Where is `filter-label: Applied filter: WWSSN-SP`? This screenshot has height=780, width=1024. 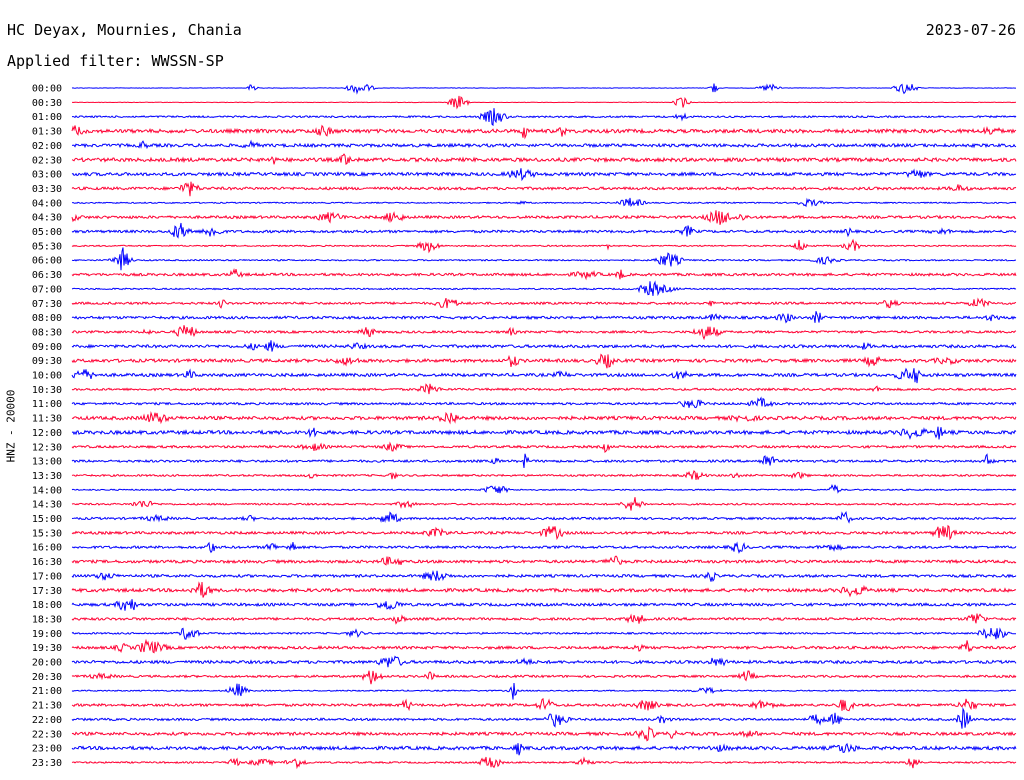 filter-label: Applied filter: WWSSN-SP is located at coordinates (115, 61).